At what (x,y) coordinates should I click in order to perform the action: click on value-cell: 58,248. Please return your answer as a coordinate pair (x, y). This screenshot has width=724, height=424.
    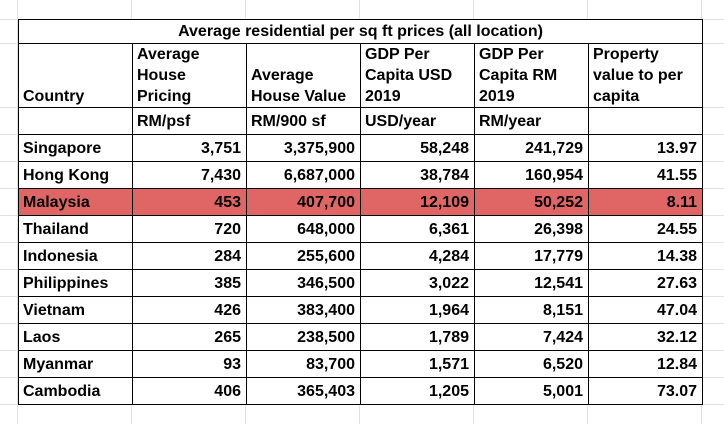
    Looking at the image, I should click on (417, 148).